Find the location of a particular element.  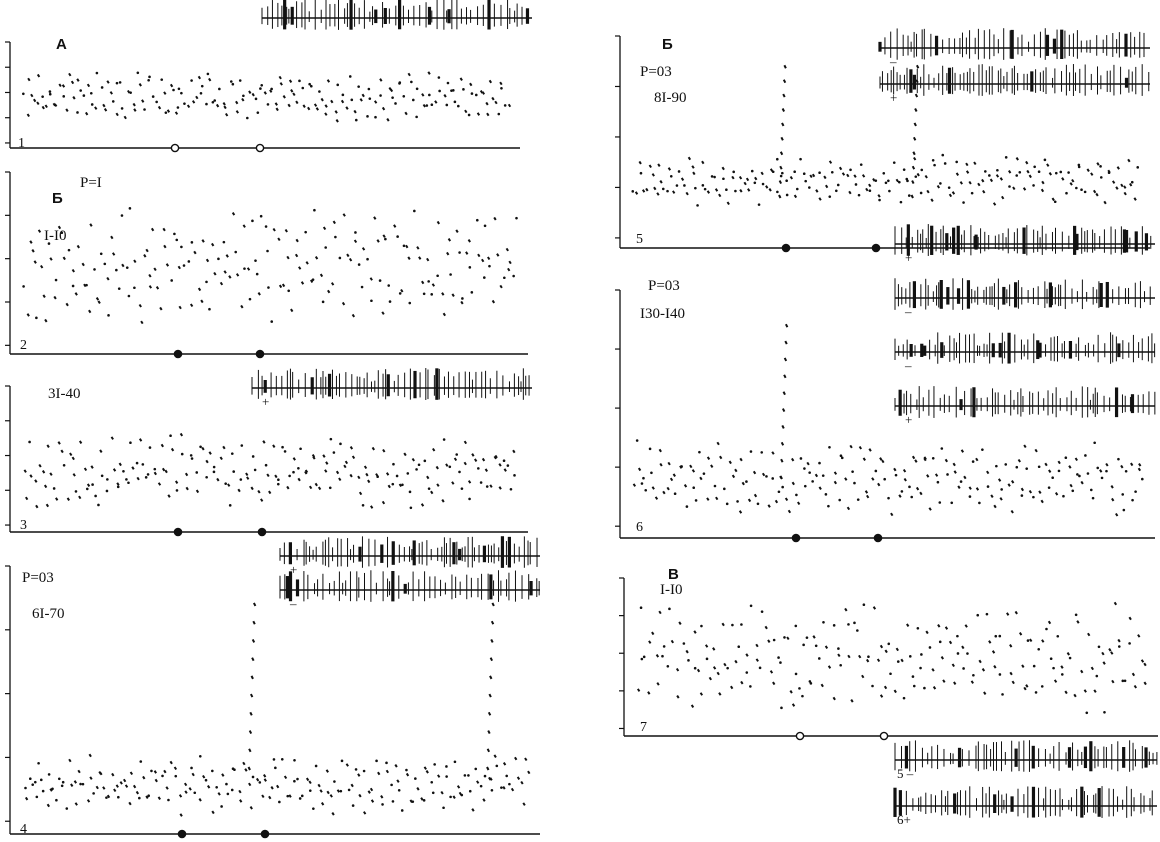

panel-1-number: 1 is located at coordinates (21, 143).